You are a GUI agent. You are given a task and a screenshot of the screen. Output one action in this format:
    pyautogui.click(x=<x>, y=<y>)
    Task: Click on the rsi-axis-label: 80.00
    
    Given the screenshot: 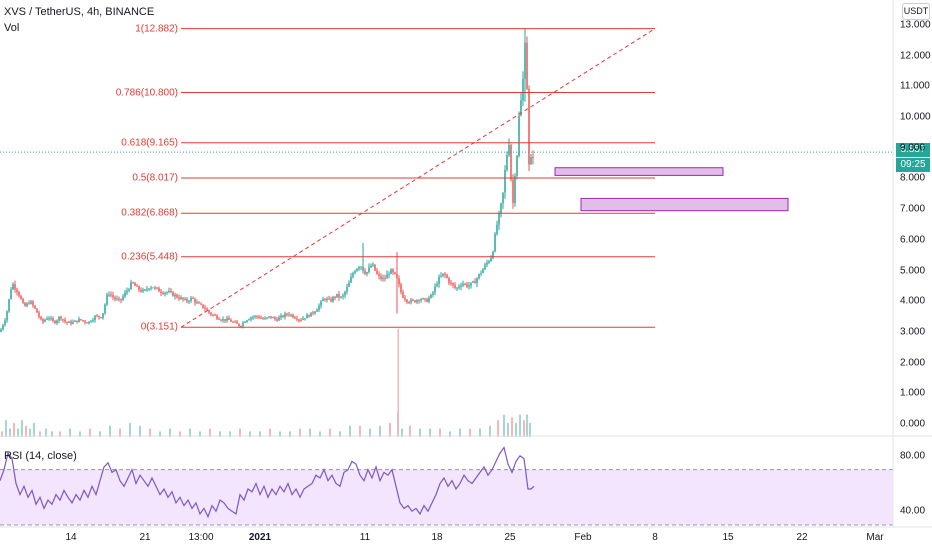 What is the action you would take?
    pyautogui.click(x=913, y=456)
    